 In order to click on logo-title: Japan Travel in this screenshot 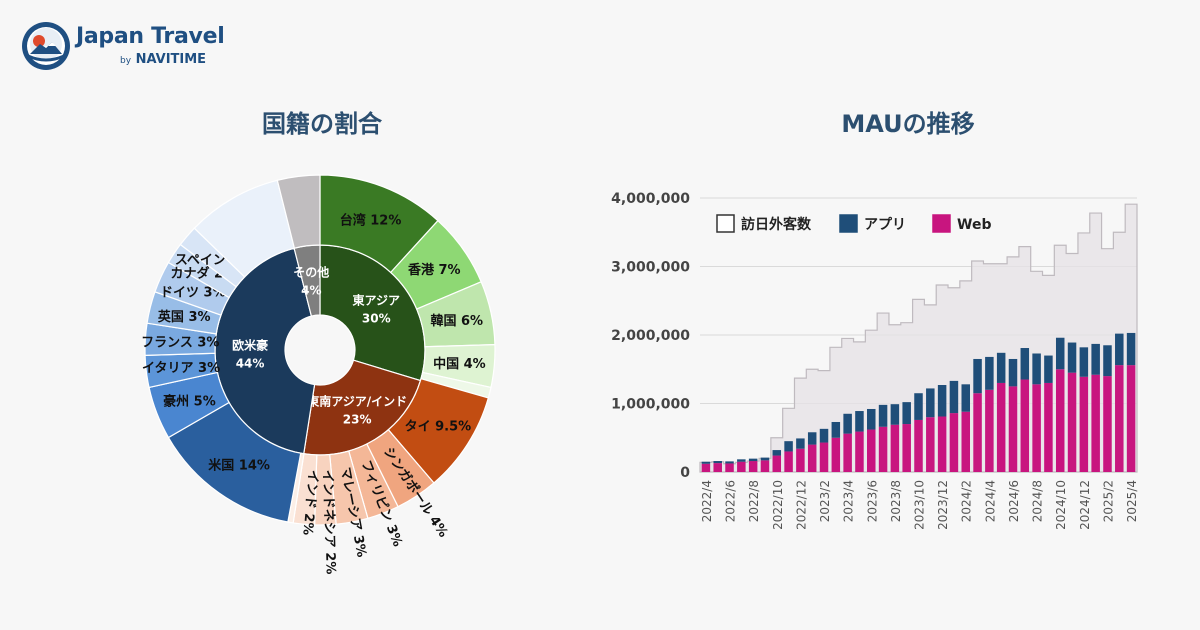, I will do `click(150, 36)`.